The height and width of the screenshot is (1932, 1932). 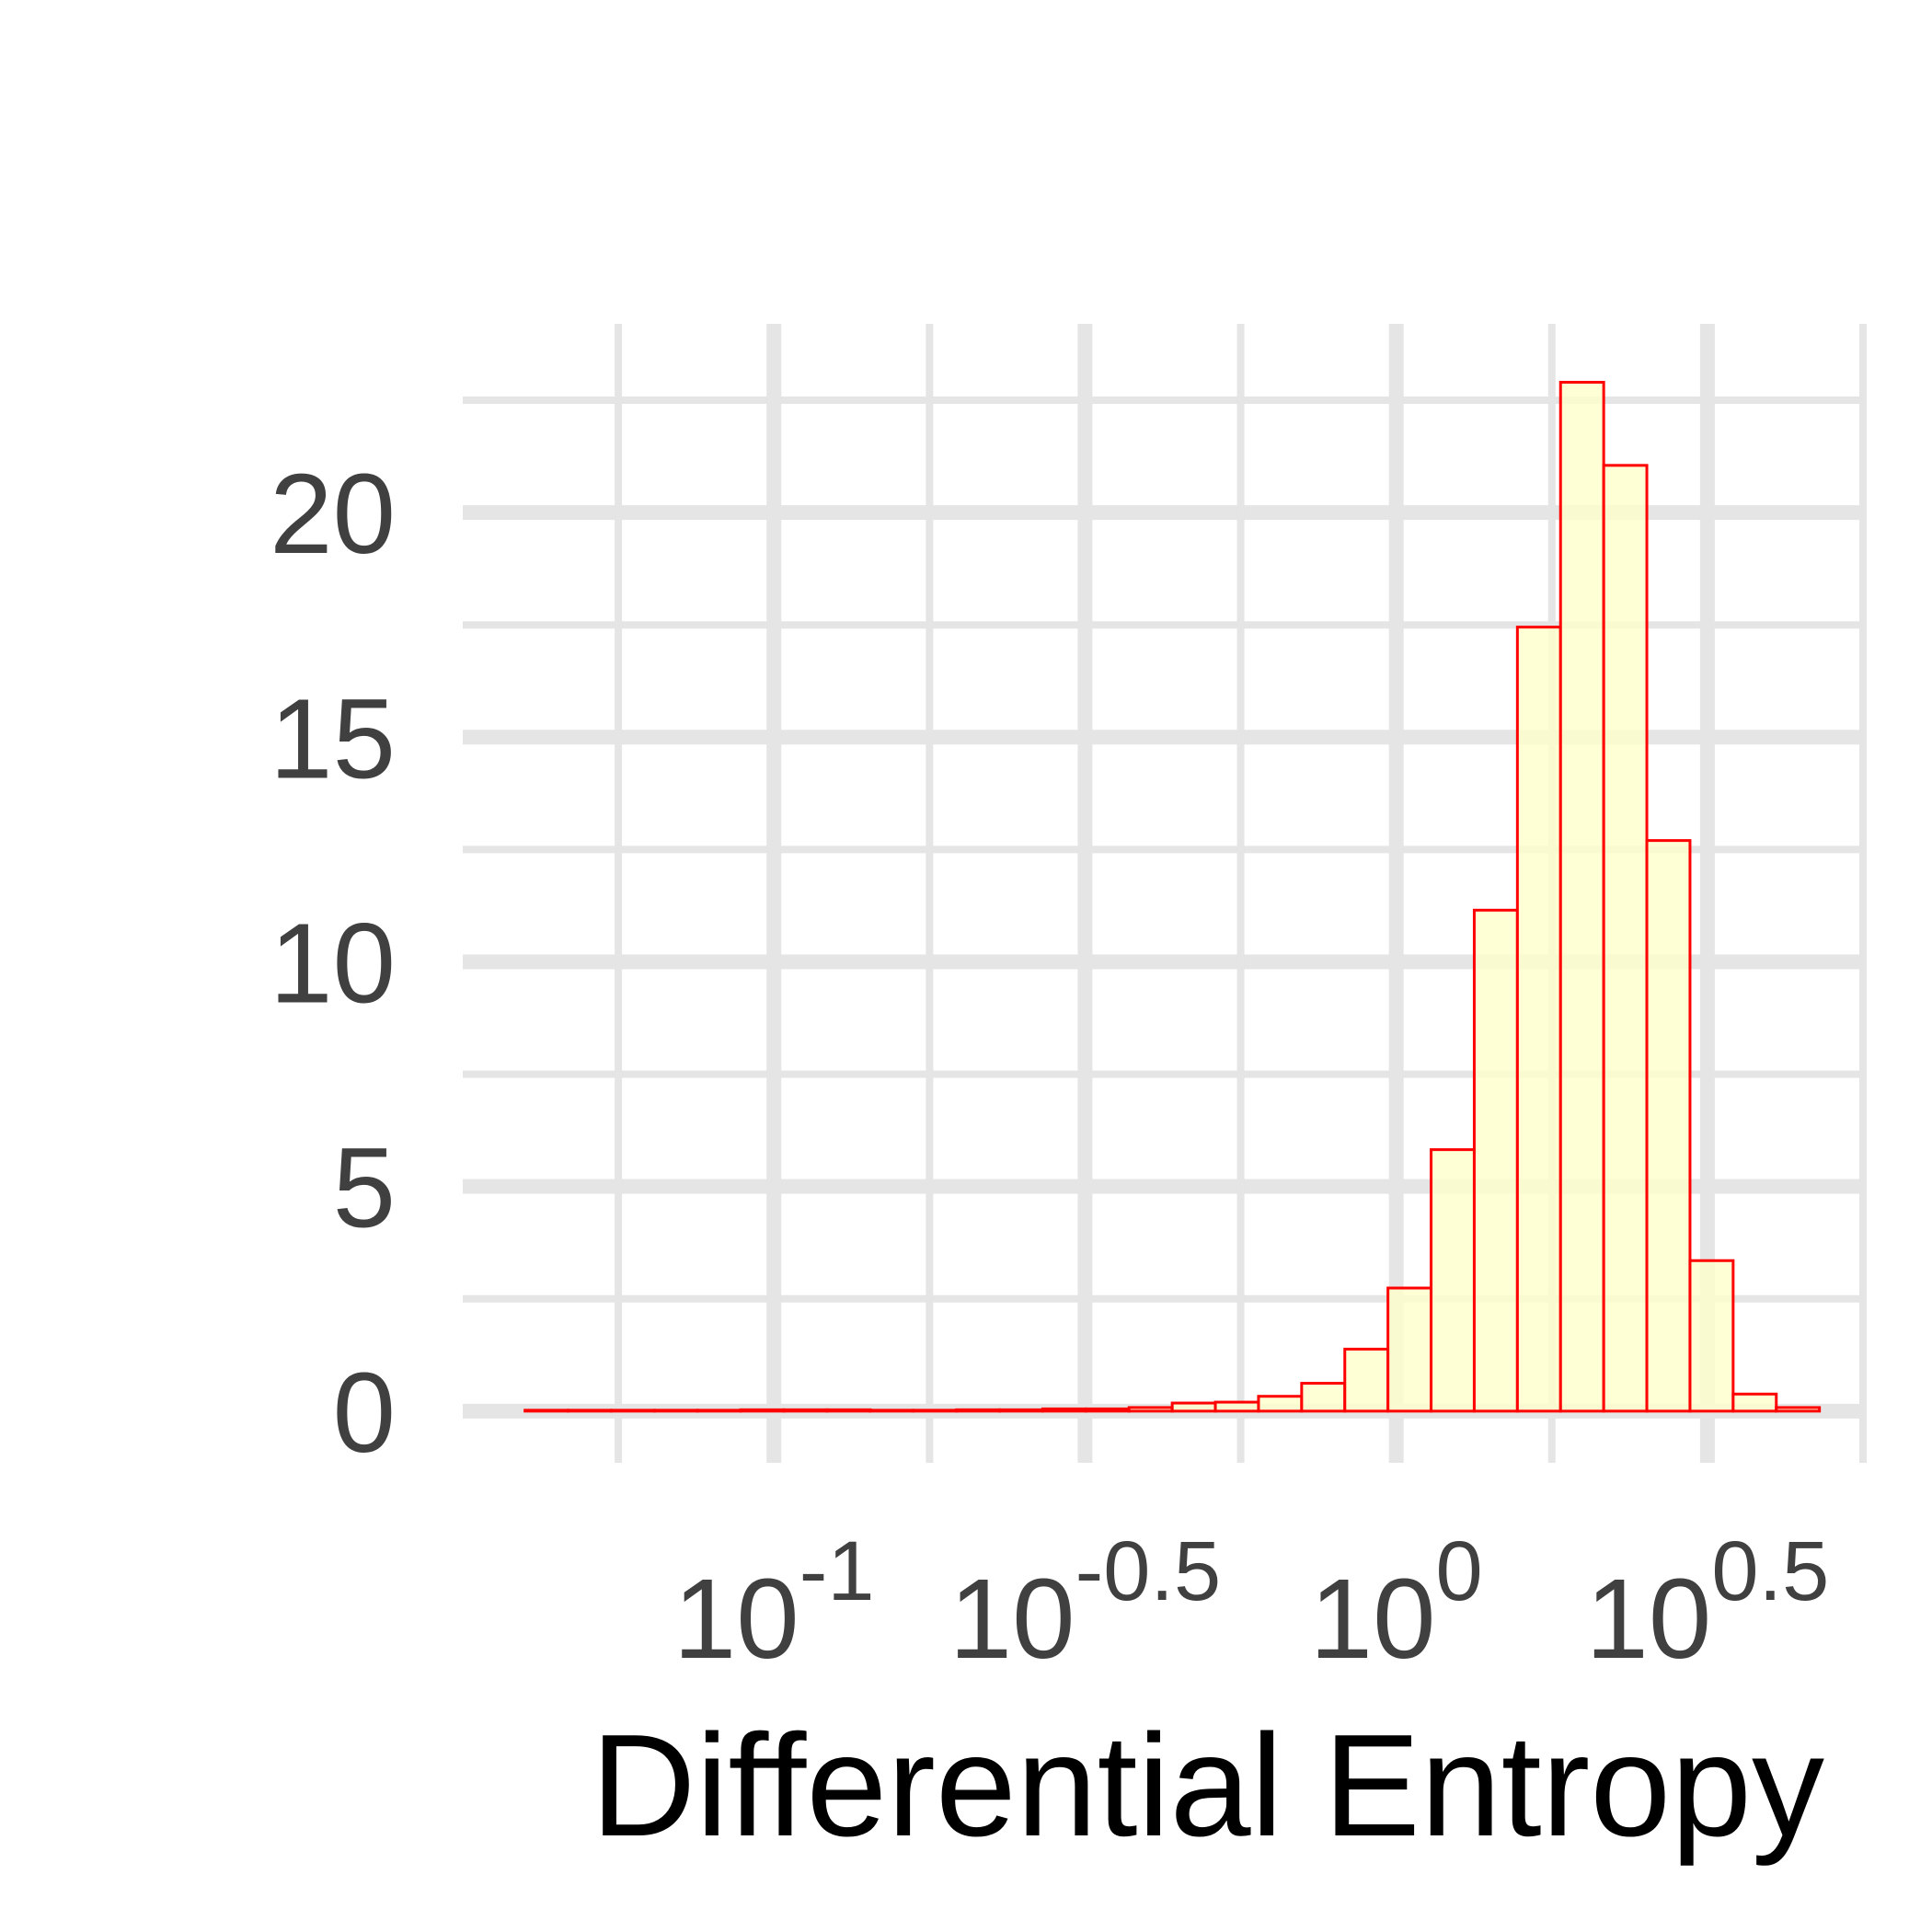 What do you see at coordinates (364, 1414) in the screenshot?
I see `y-tick-label: 0` at bounding box center [364, 1414].